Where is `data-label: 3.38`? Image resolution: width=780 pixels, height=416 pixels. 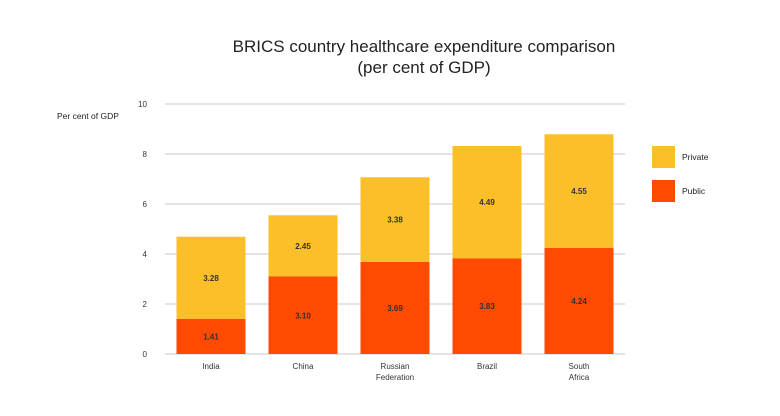 data-label: 3.38 is located at coordinates (395, 220).